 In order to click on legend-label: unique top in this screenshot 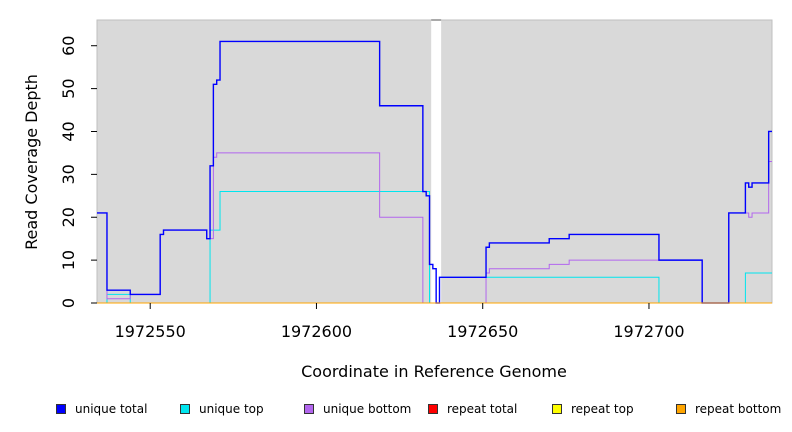, I will do `click(231, 409)`.